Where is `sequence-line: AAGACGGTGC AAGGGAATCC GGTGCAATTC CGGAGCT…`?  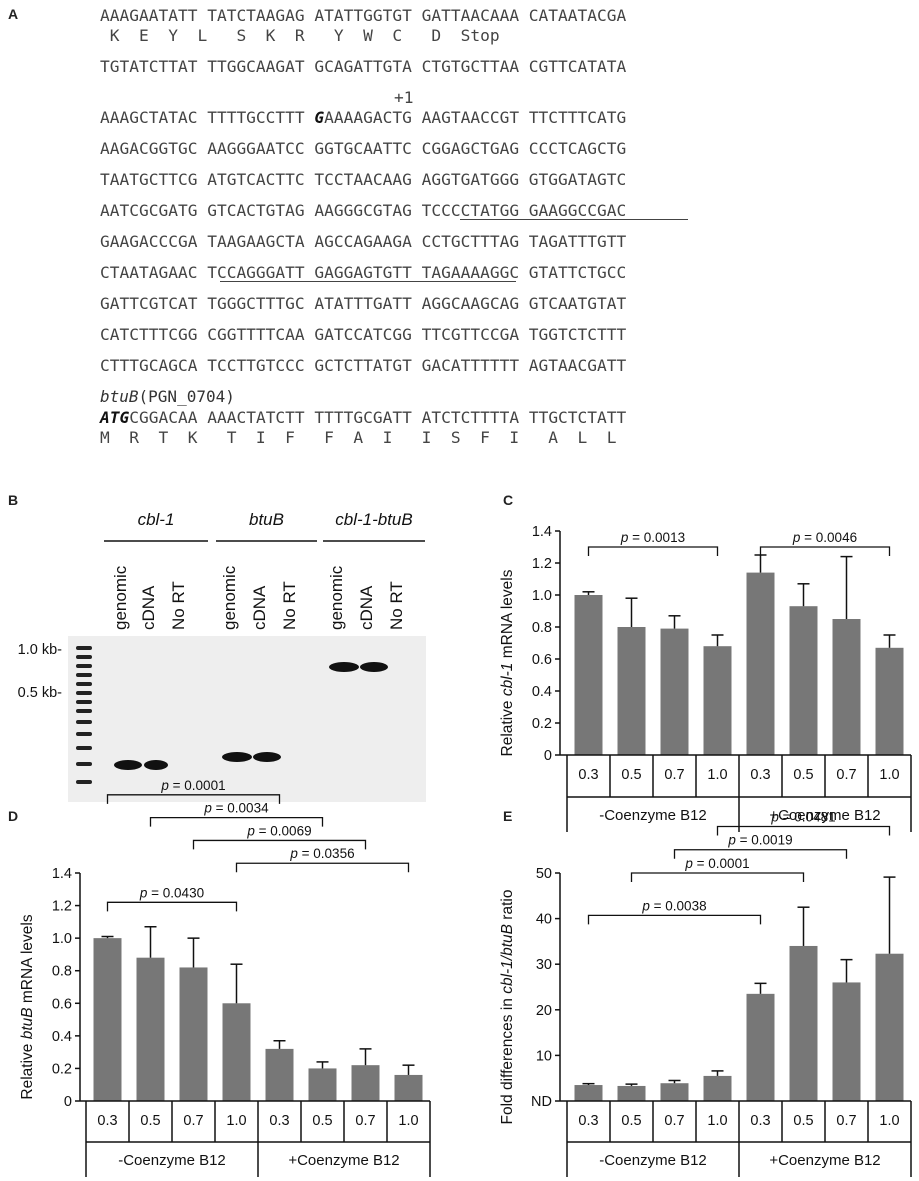
sequence-line: AAGACGGTGC AAGGGAATCC GGTGCAATTC CGGAGCT… is located at coordinates (363, 148).